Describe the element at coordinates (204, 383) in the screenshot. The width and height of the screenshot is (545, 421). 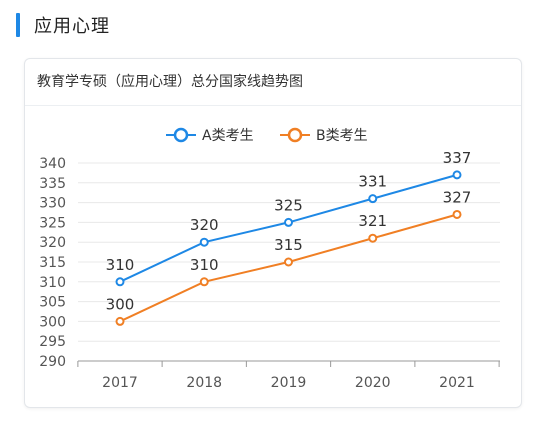
I see `x-tick-label: 2018` at that location.